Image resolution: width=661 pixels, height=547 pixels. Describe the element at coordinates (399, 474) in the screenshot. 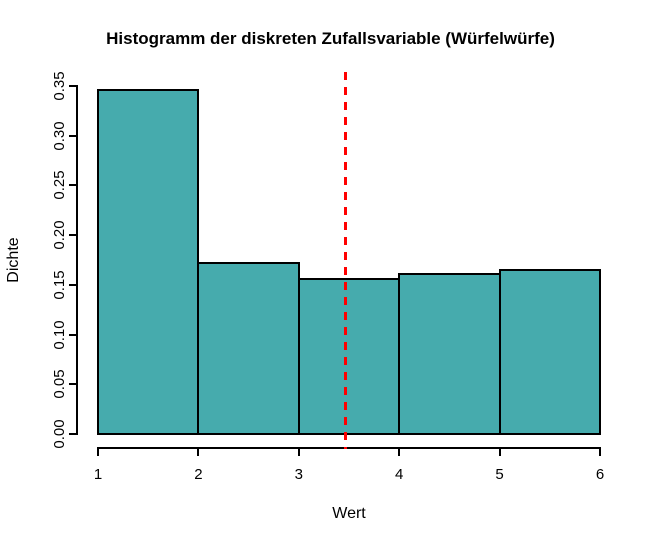

I see `x-tick-label: 4` at that location.